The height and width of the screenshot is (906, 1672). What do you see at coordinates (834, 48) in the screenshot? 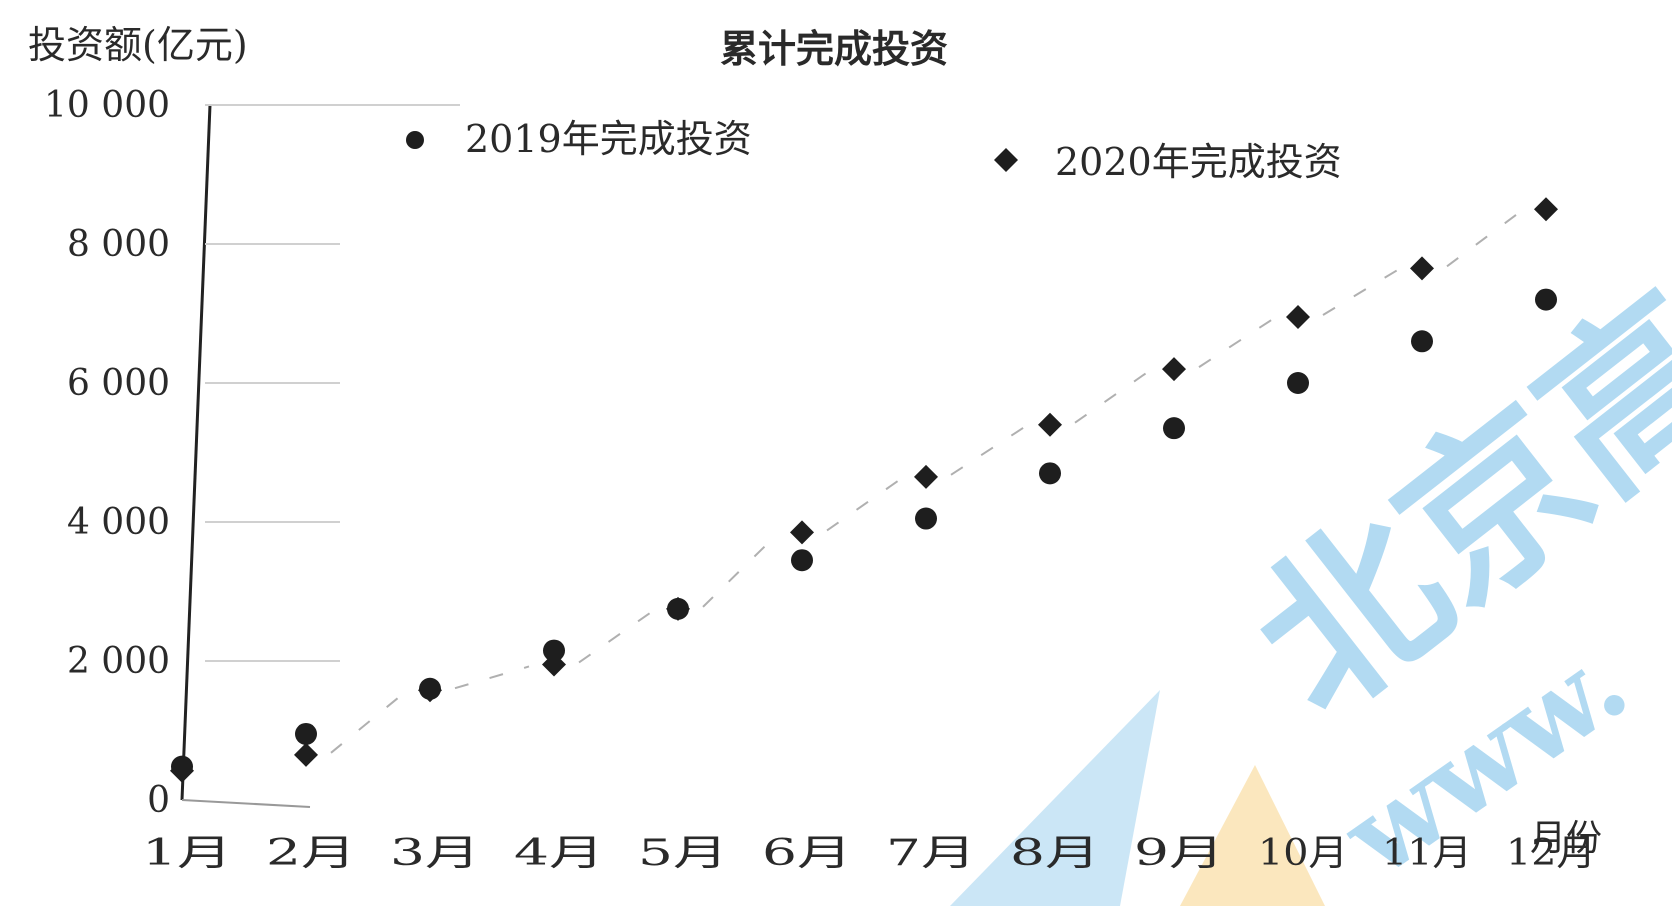
I see `chart-title: 累计完成投资` at bounding box center [834, 48].